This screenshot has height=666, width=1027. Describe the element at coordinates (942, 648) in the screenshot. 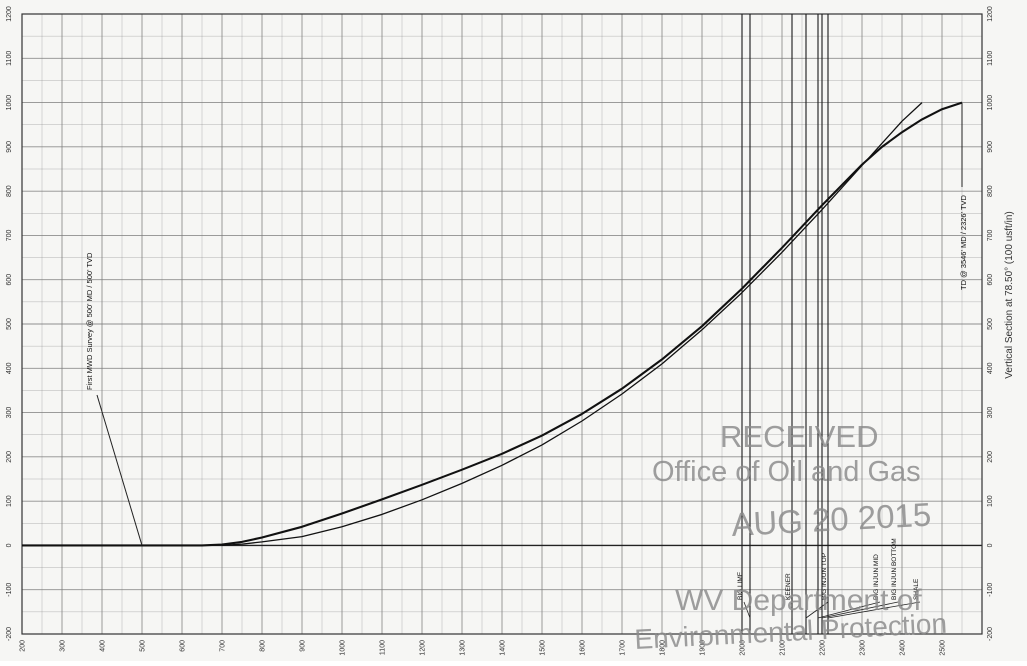

I see `x-tick-label: 2500` at that location.